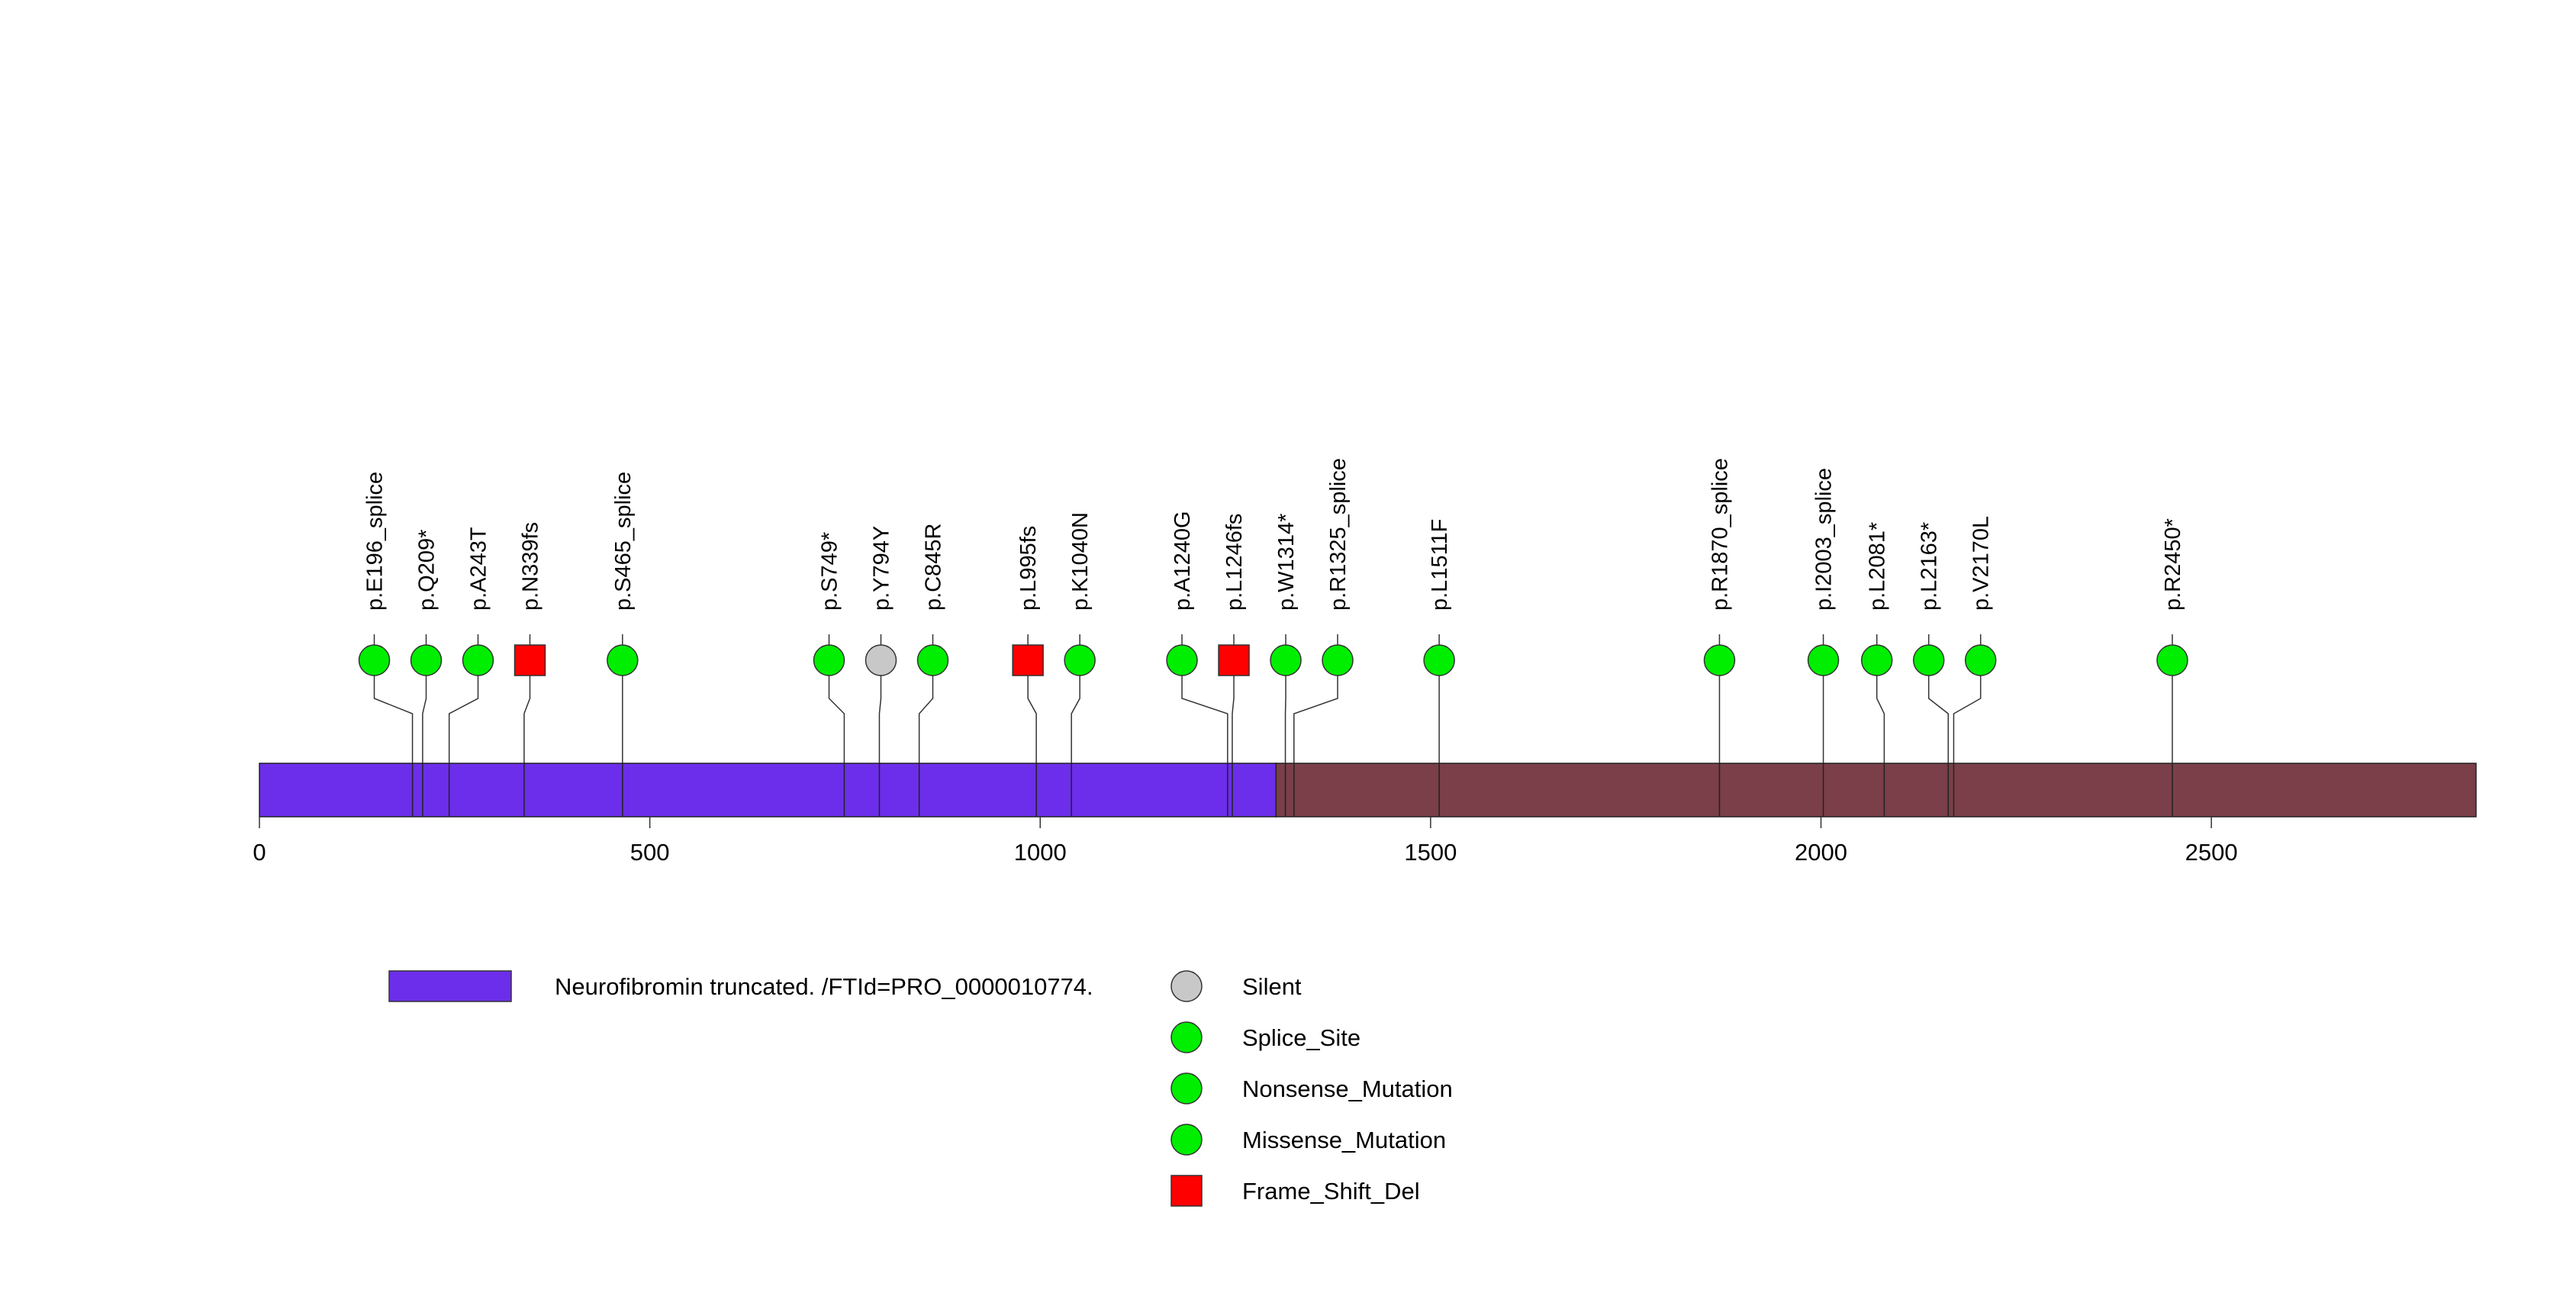  I want to click on label-p-i2003-splice: p.I2003_splice, so click(1824, 539).